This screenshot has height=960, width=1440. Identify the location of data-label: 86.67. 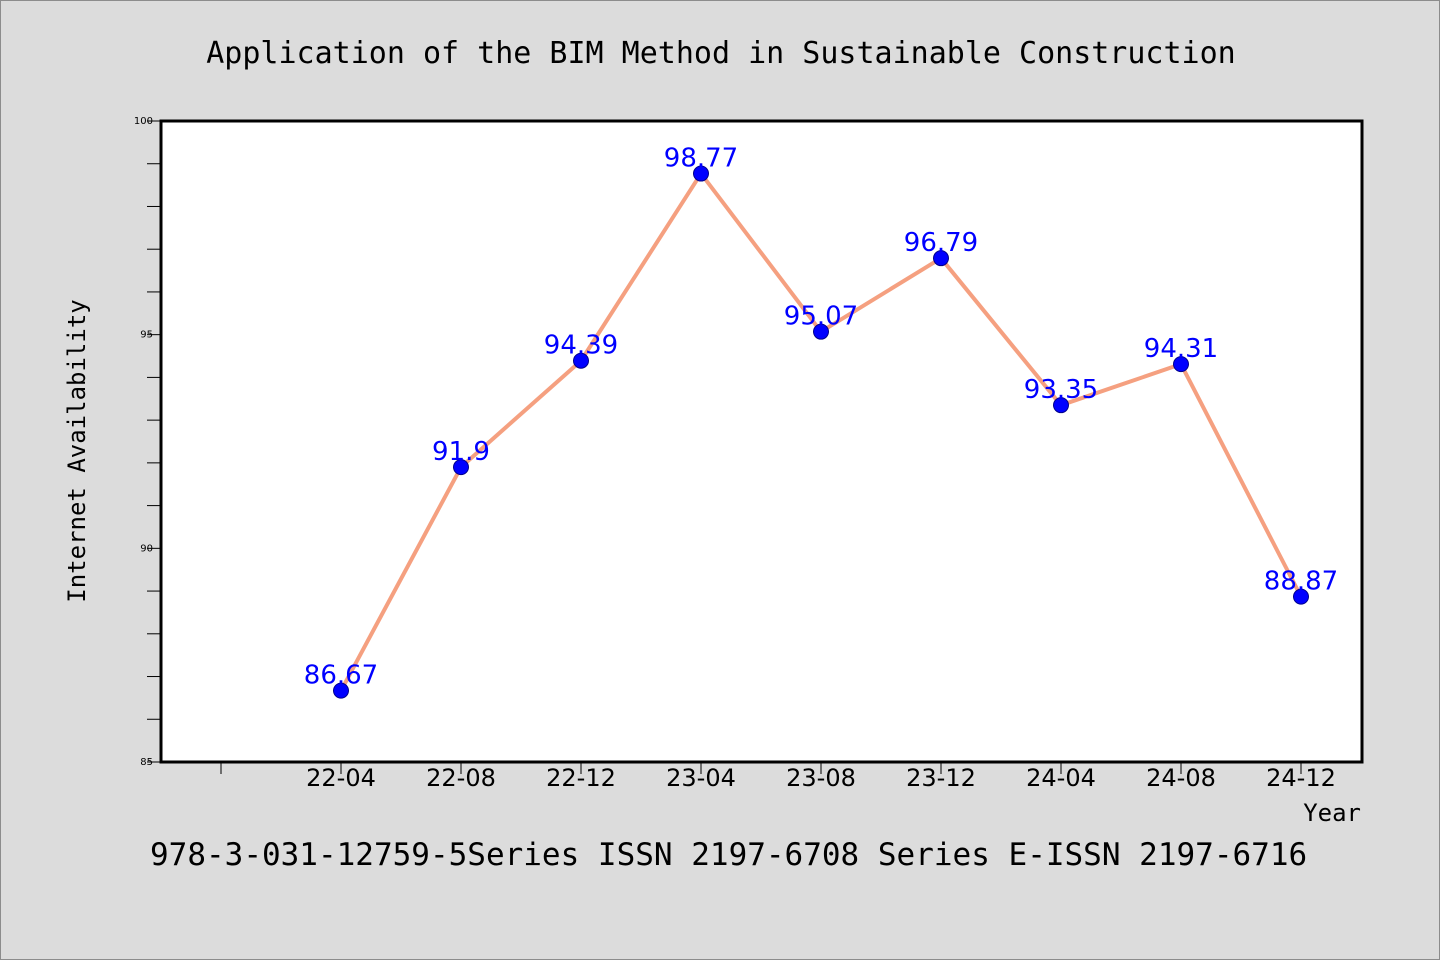
(341, 676).